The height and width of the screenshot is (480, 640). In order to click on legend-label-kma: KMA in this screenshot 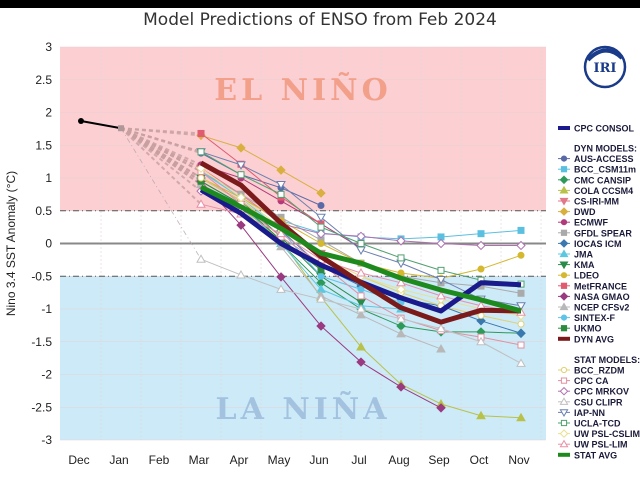, I will do `click(584, 265)`.